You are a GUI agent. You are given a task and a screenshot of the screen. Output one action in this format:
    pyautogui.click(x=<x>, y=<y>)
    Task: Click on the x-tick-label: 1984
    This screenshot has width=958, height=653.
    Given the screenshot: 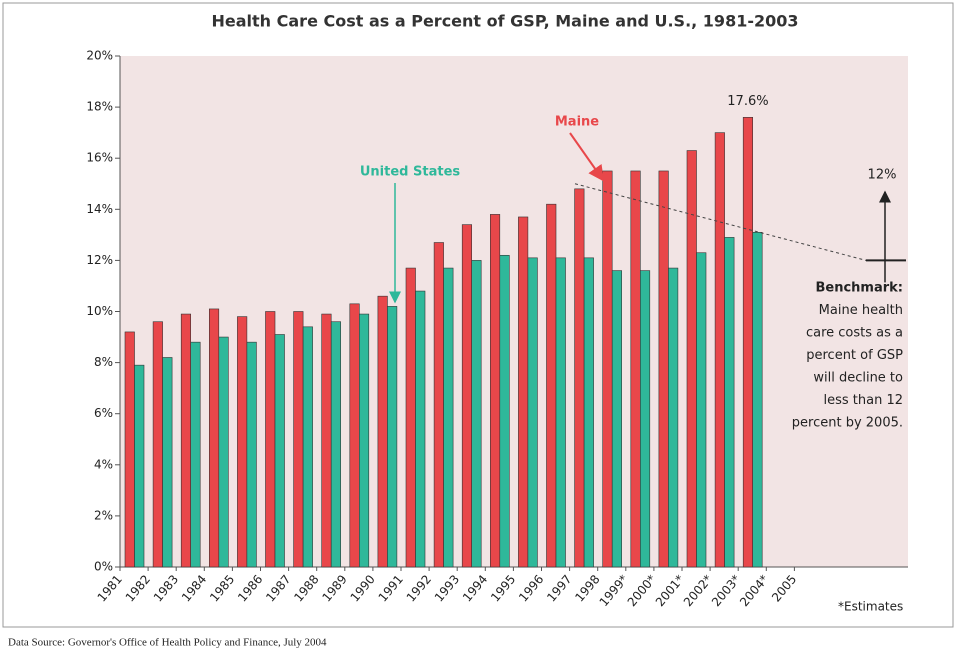 What is the action you would take?
    pyautogui.click(x=194, y=588)
    